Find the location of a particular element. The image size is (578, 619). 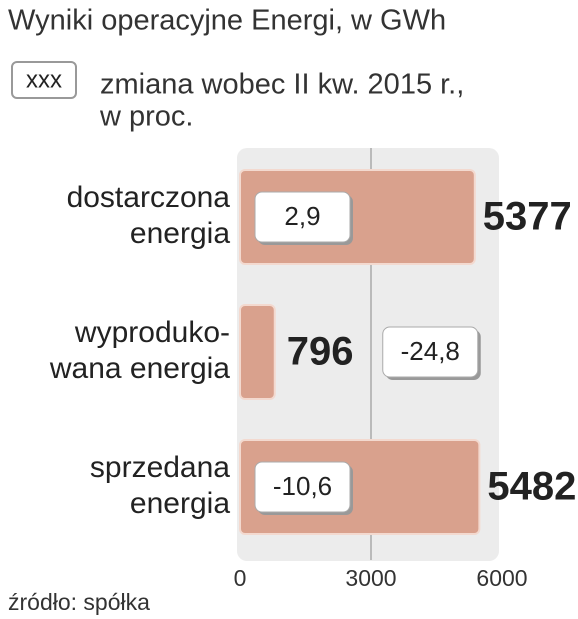

bar is located at coordinates (257, 352).